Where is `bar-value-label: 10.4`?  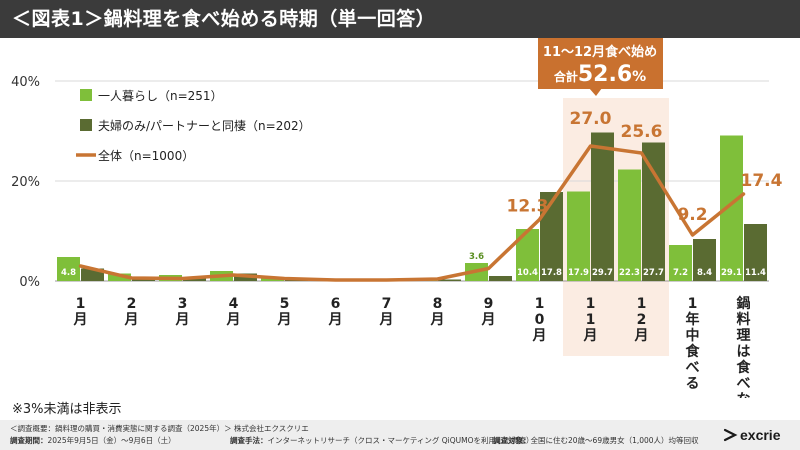
bar-value-label: 10.4 is located at coordinates (527, 273).